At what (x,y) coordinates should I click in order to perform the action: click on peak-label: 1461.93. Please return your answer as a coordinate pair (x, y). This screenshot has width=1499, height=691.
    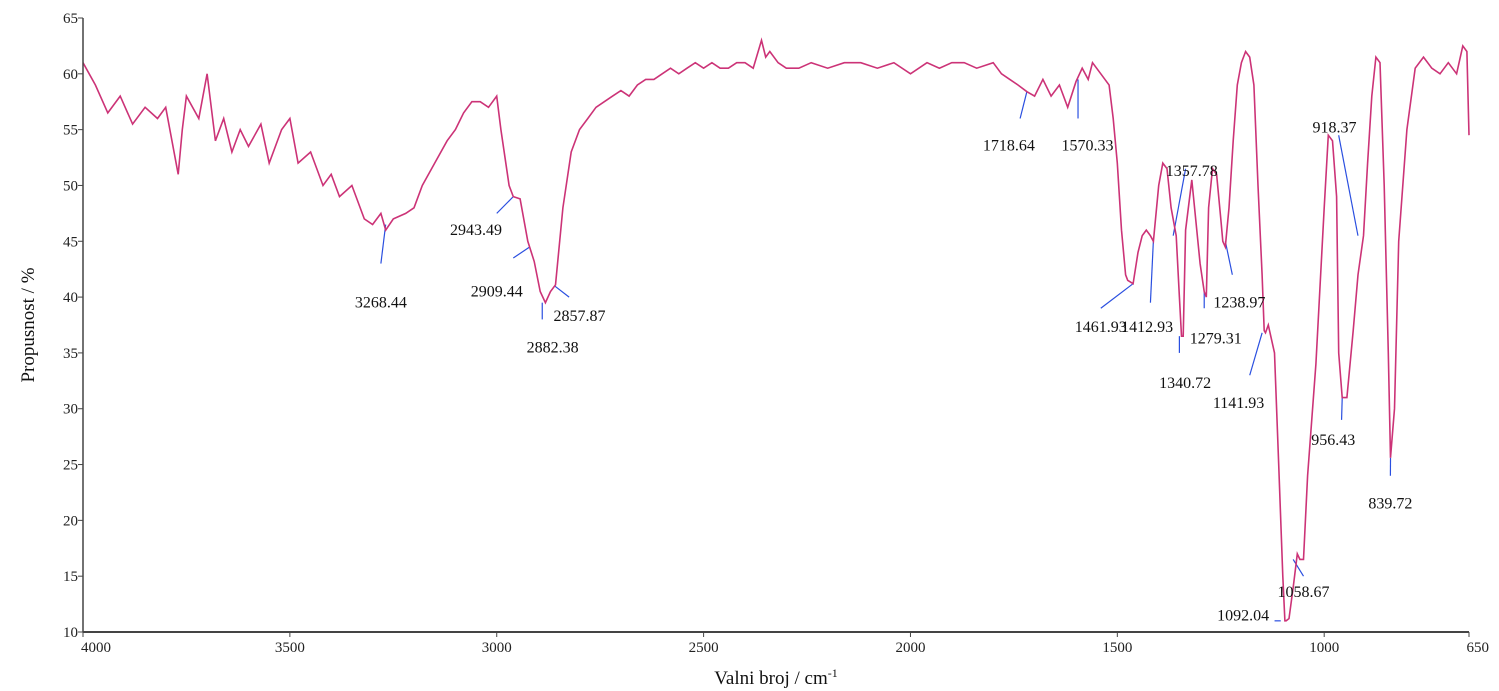
    Looking at the image, I should click on (1101, 327).